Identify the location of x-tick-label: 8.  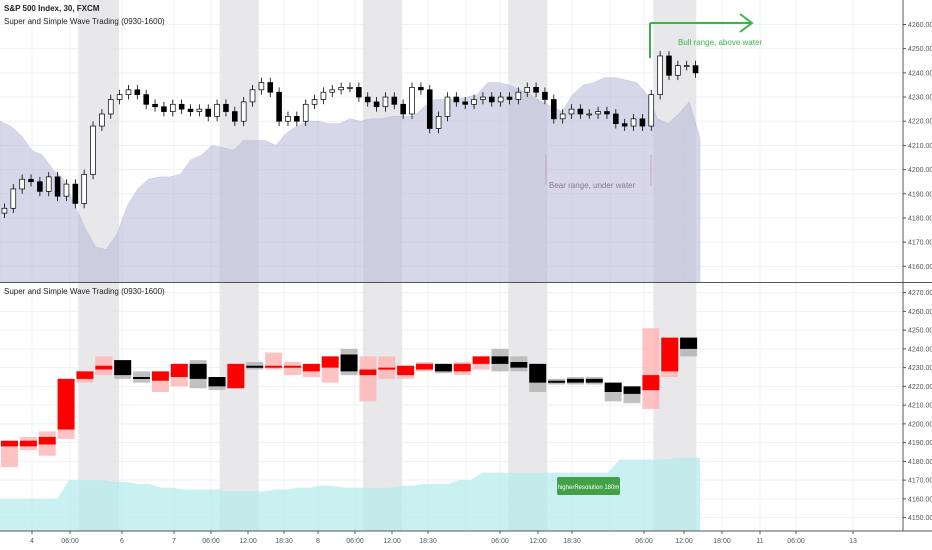
(318, 541).